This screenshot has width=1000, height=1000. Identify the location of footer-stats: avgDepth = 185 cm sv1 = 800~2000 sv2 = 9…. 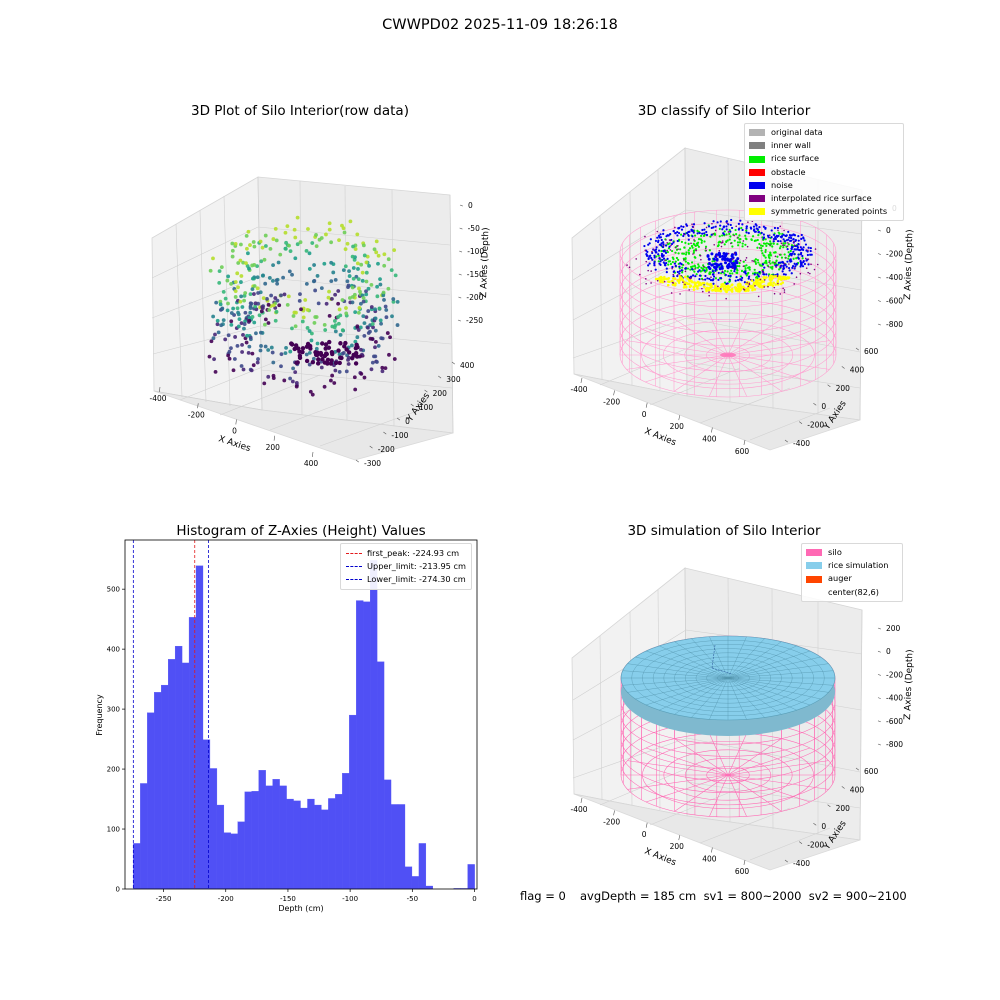
(743, 896).